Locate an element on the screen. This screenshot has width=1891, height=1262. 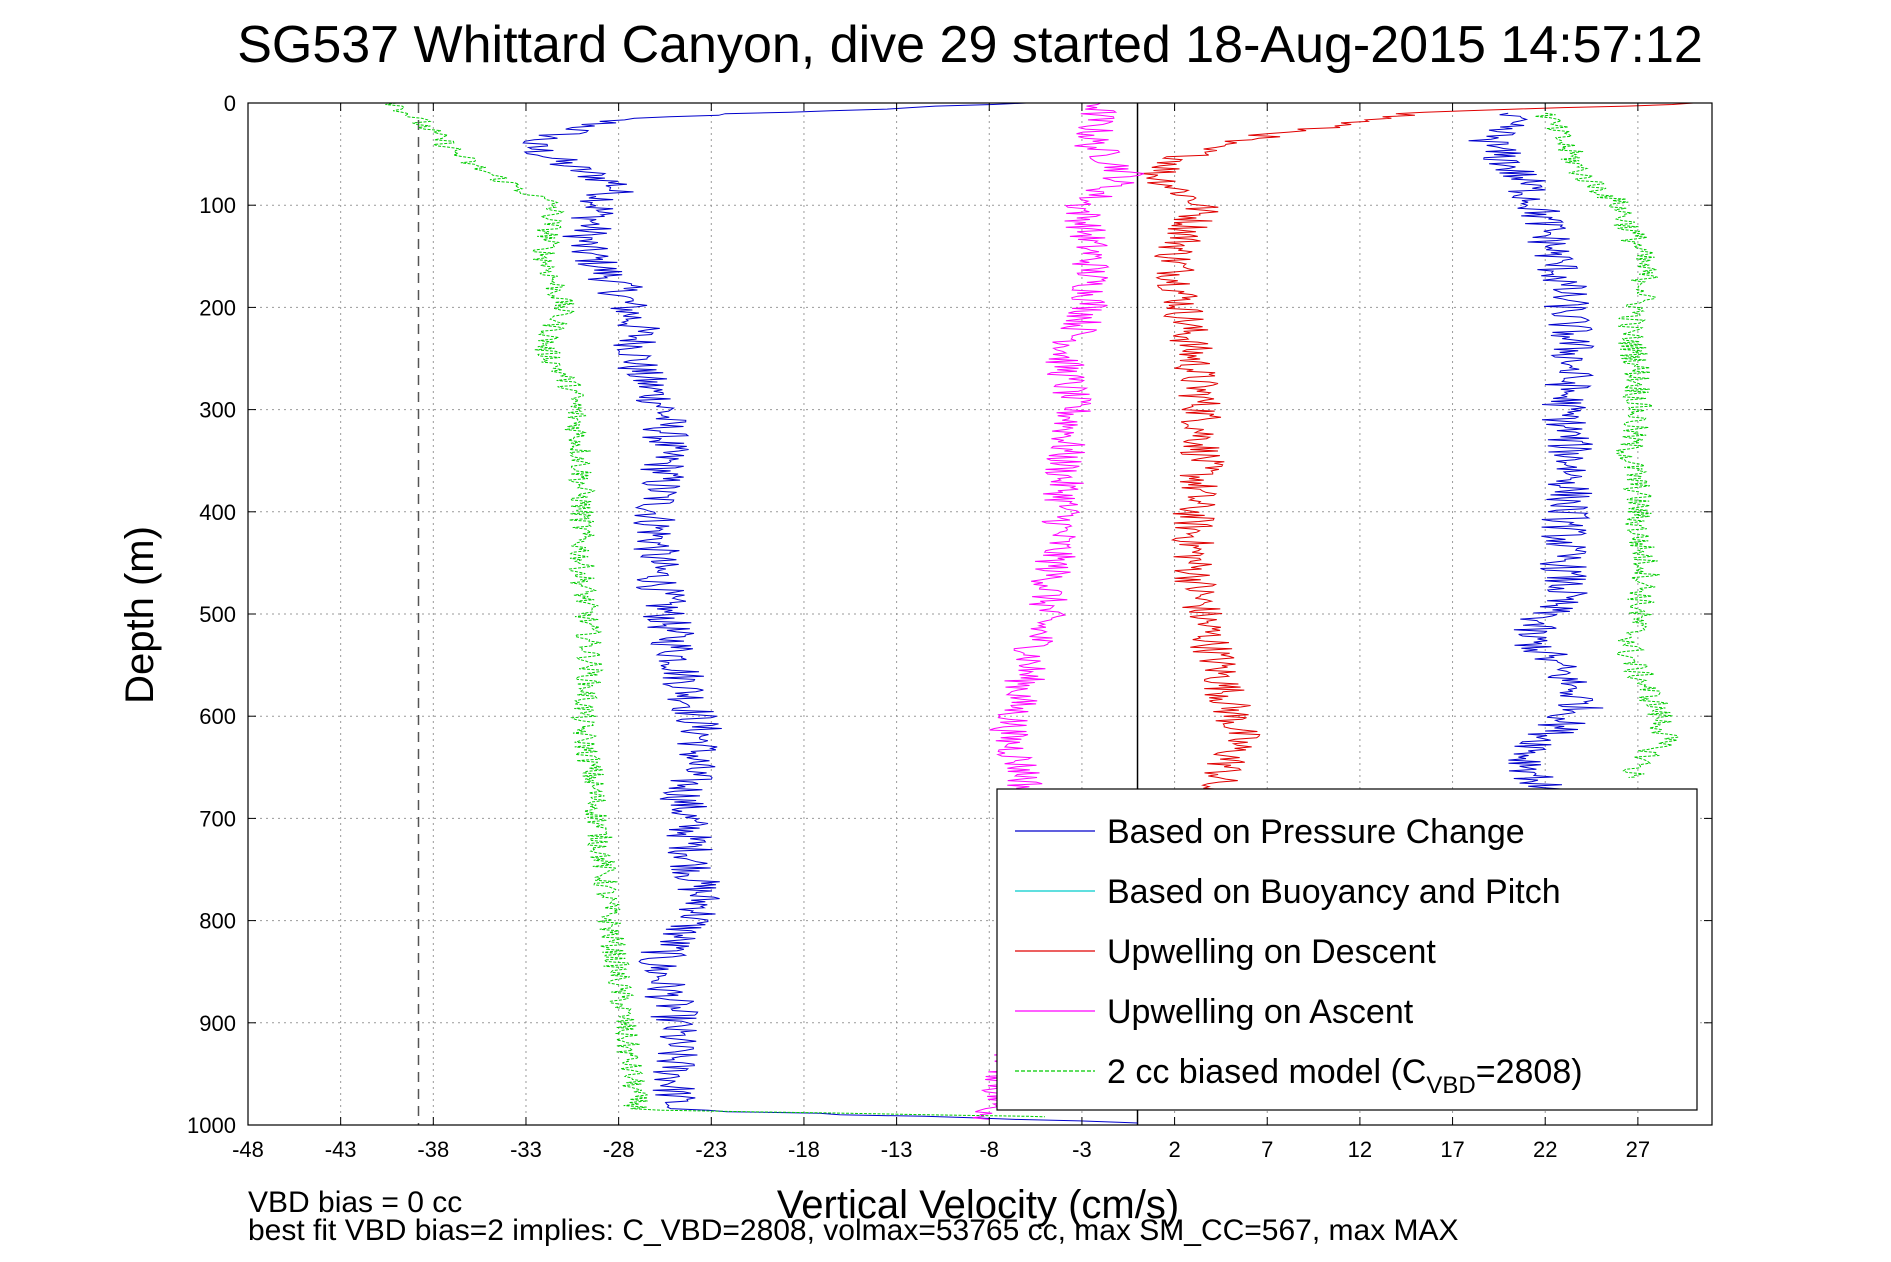
x-tick-label: 2 is located at coordinates (1174, 1149).